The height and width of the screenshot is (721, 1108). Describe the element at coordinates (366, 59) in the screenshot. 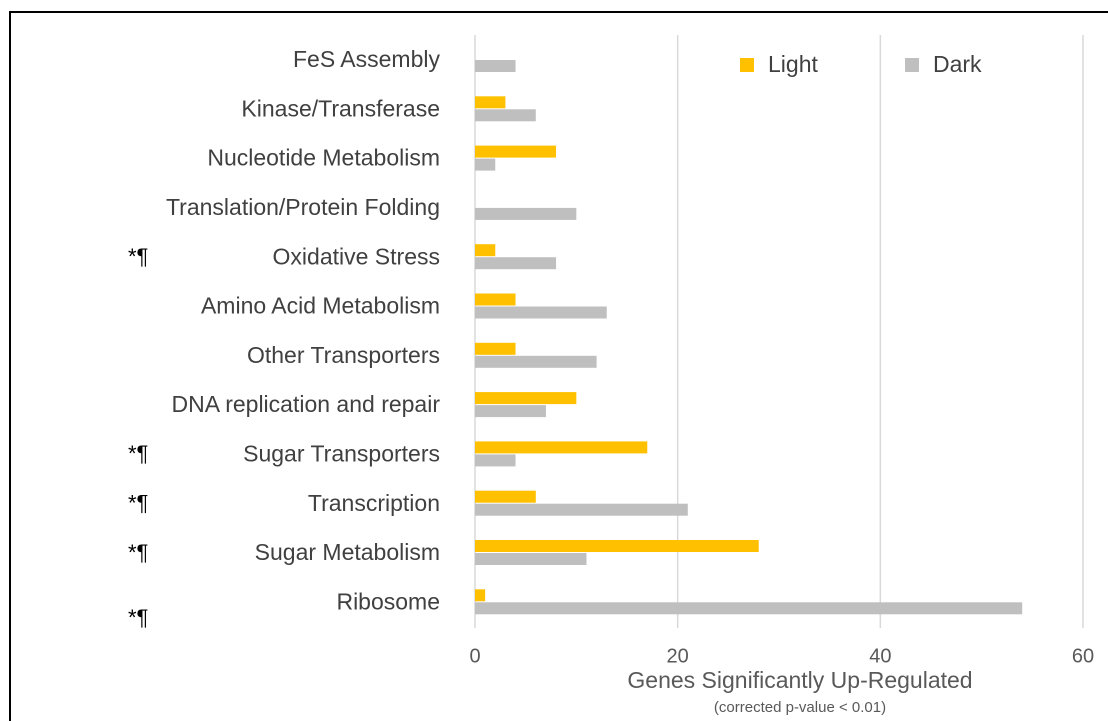

I see `y-tick-label: FeS Assembly` at that location.